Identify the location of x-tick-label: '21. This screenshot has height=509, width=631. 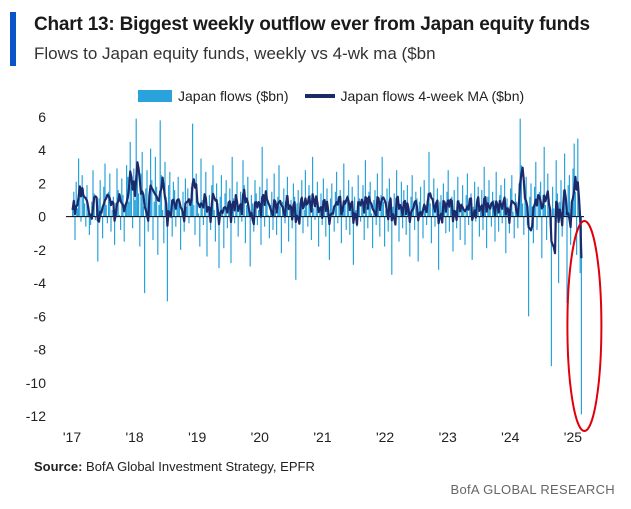
(322, 437).